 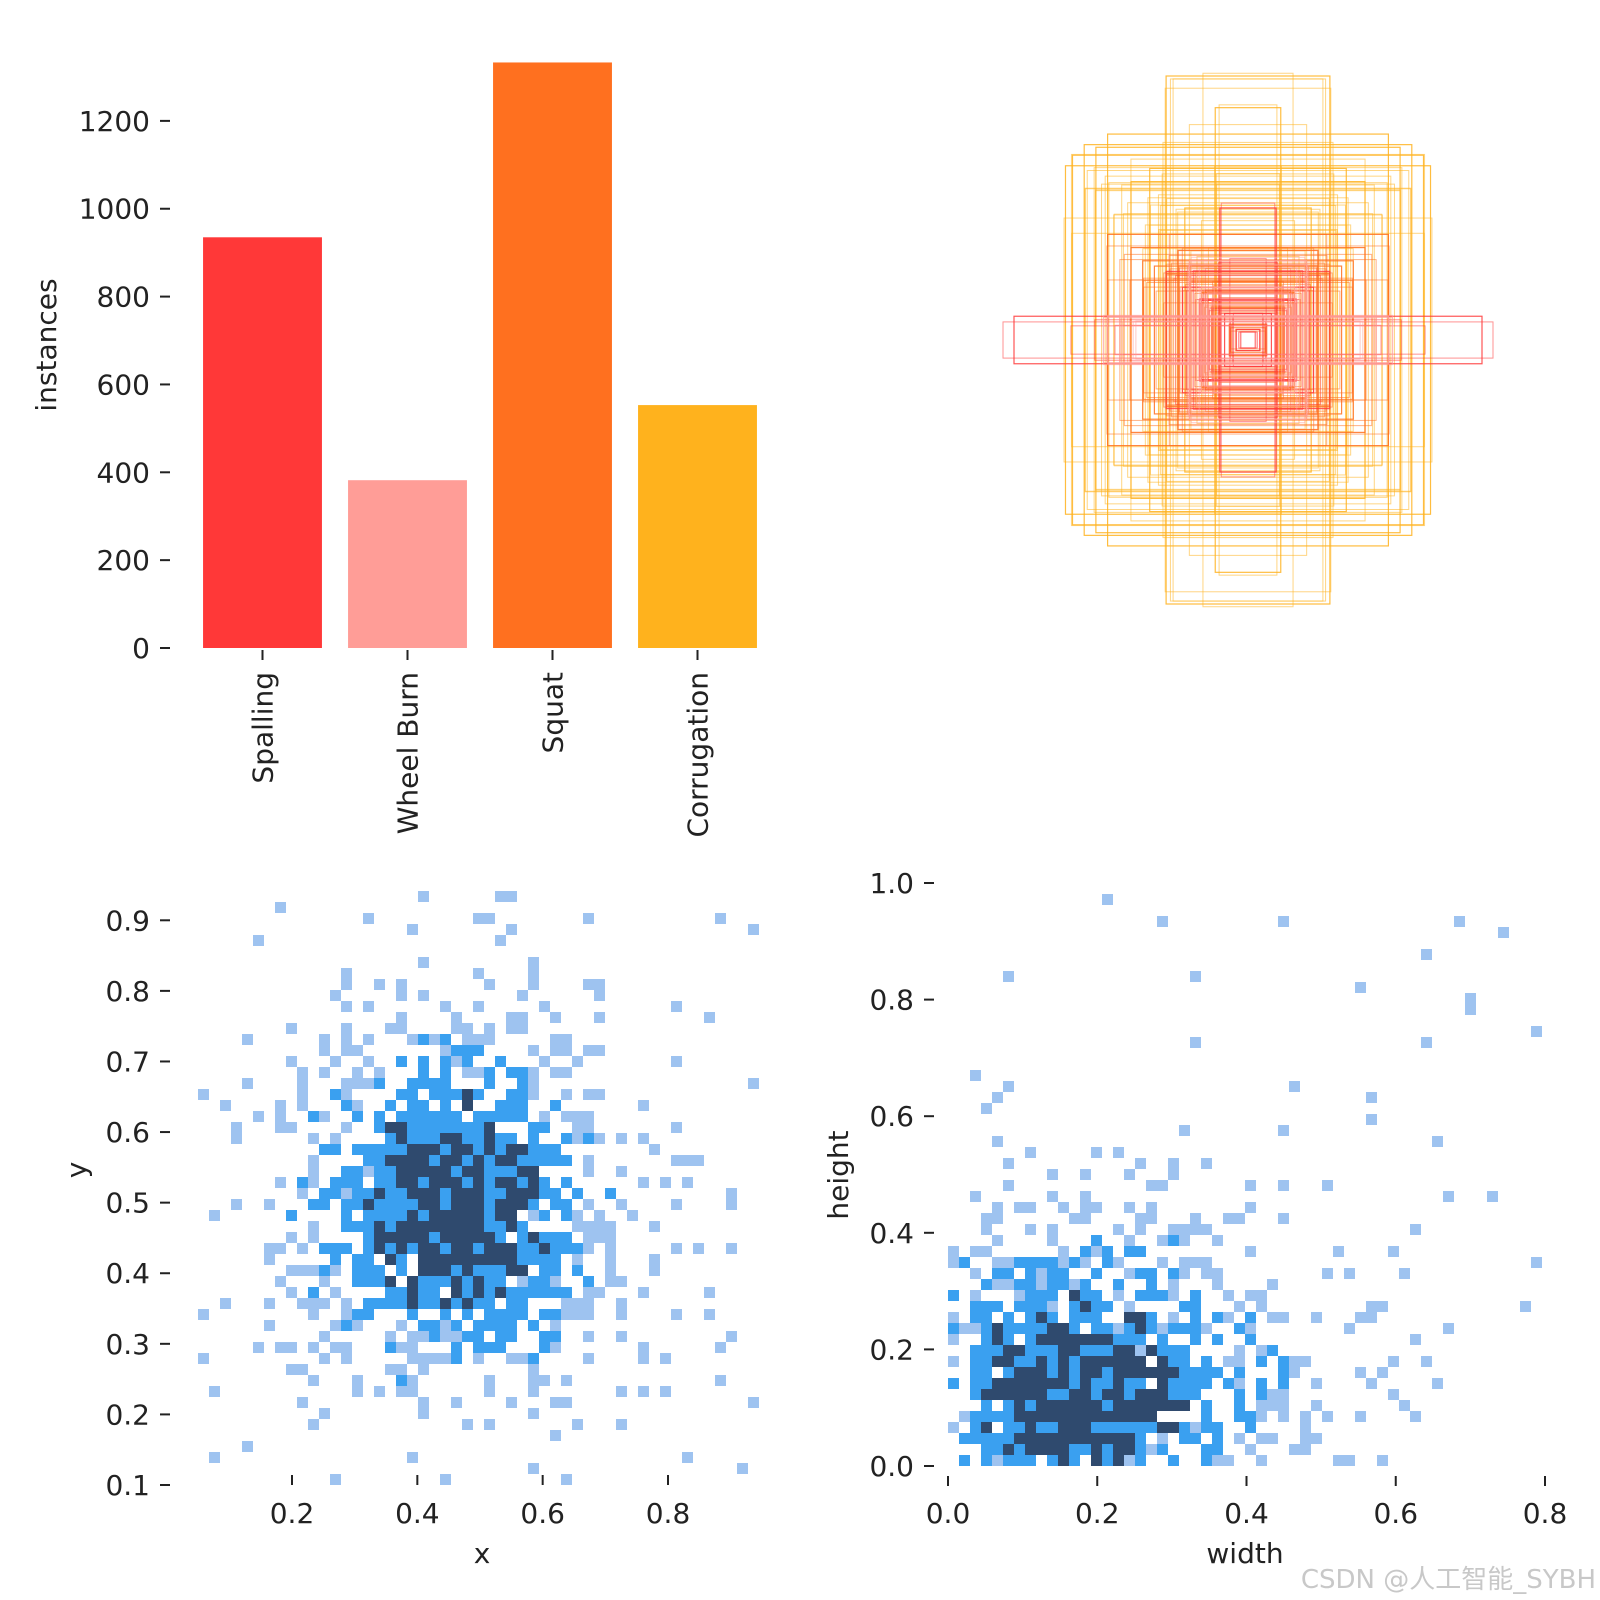 What do you see at coordinates (127, 991) in the screenshot?
I see `xy-y-tick-label: 0.8` at bounding box center [127, 991].